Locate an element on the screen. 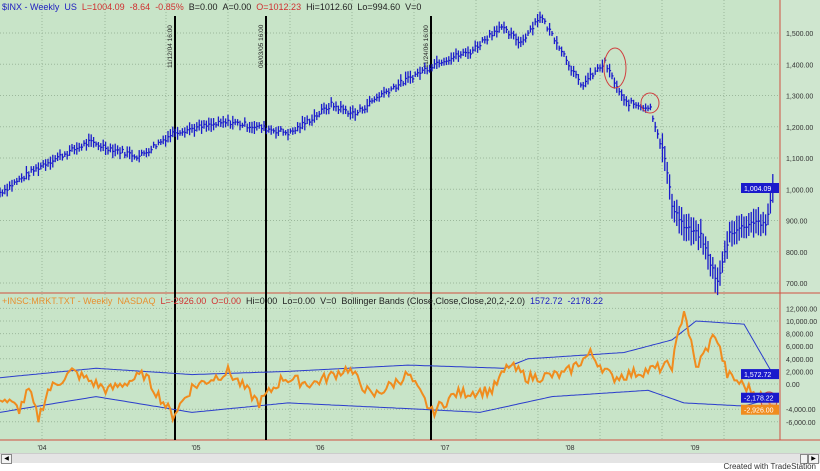 Image resolution: width=820 pixels, height=471 pixels. osc-last-label-bg is located at coordinates (760, 409).